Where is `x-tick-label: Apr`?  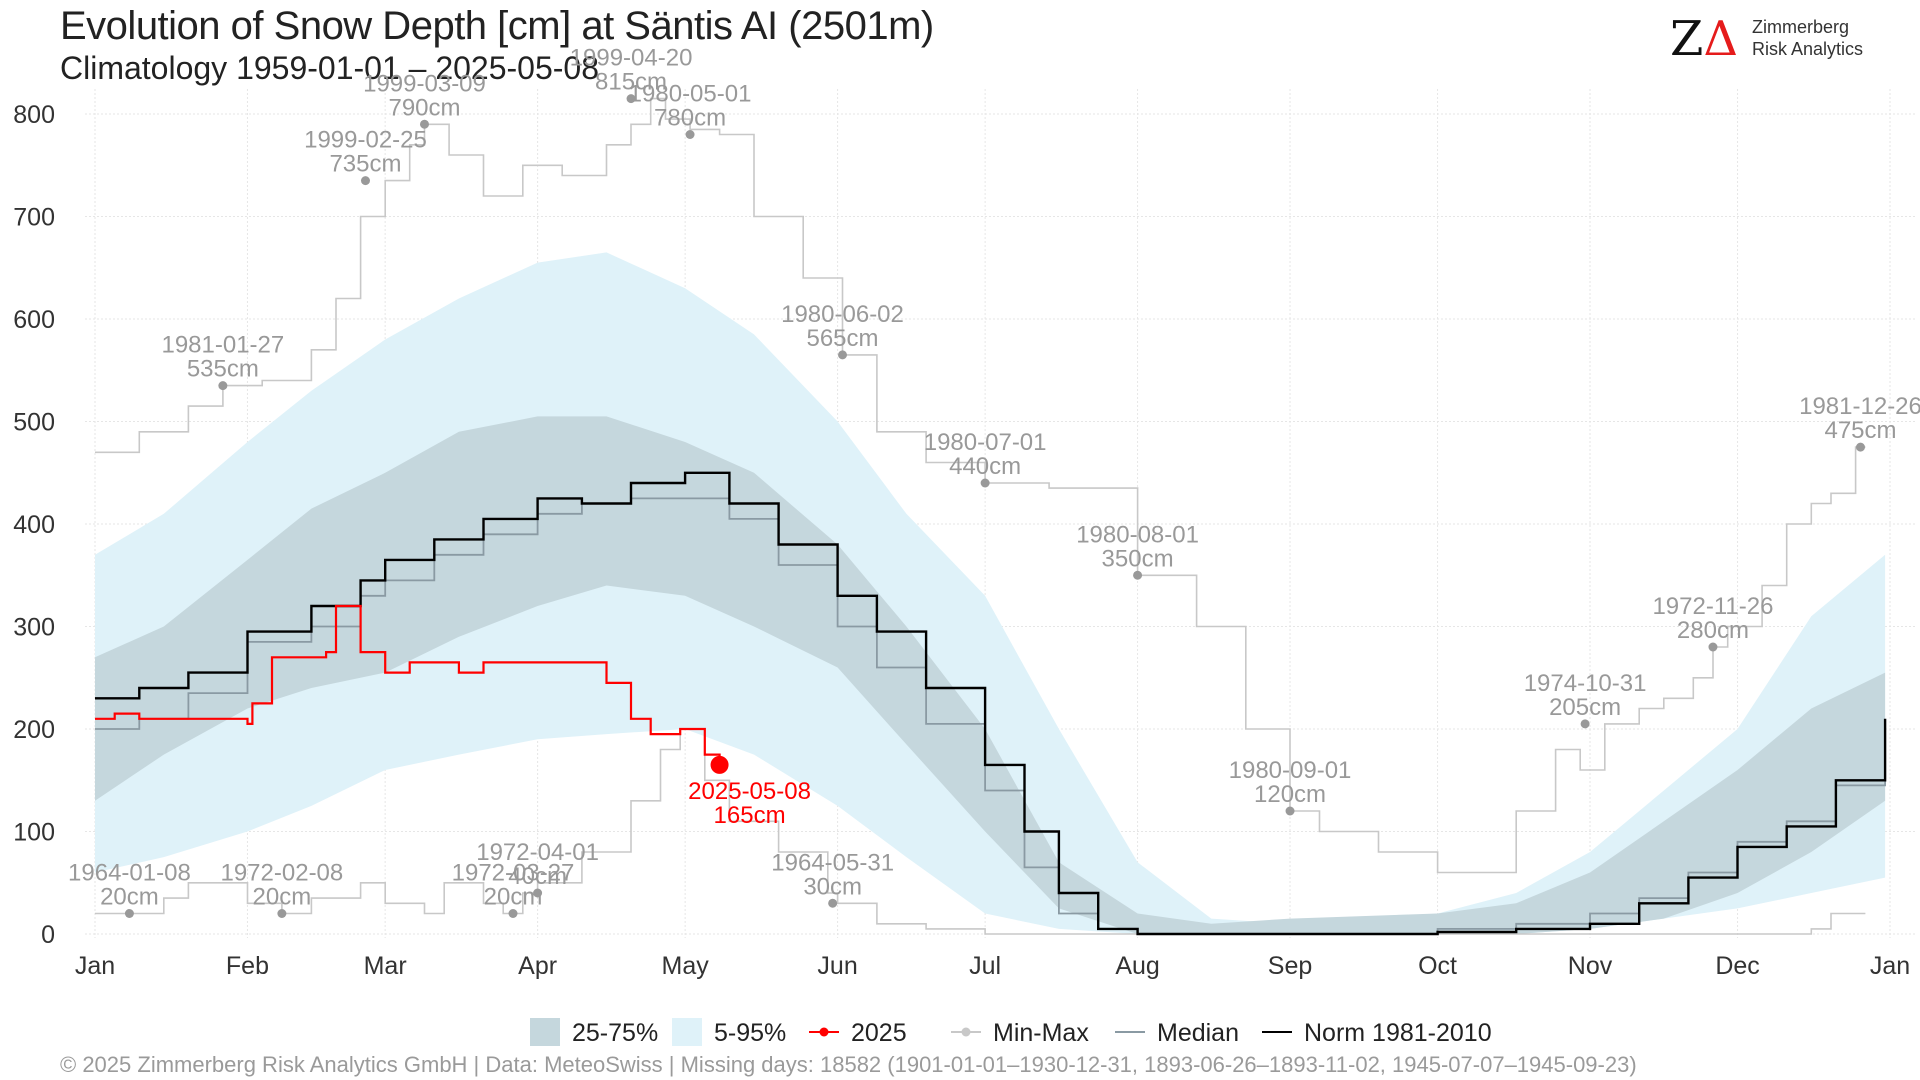 x-tick-label: Apr is located at coordinates (537, 966).